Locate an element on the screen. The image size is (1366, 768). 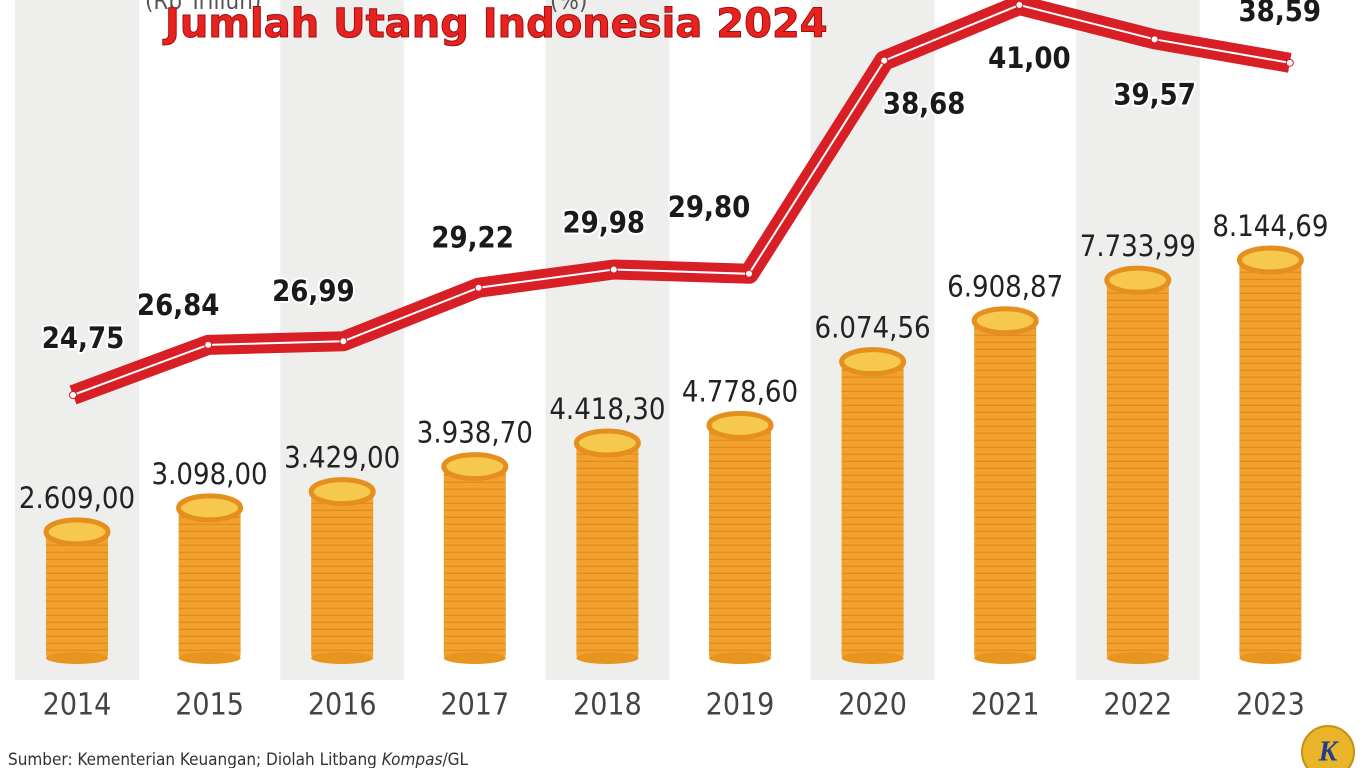
value-label: 26,99 is located at coordinates (313, 291).